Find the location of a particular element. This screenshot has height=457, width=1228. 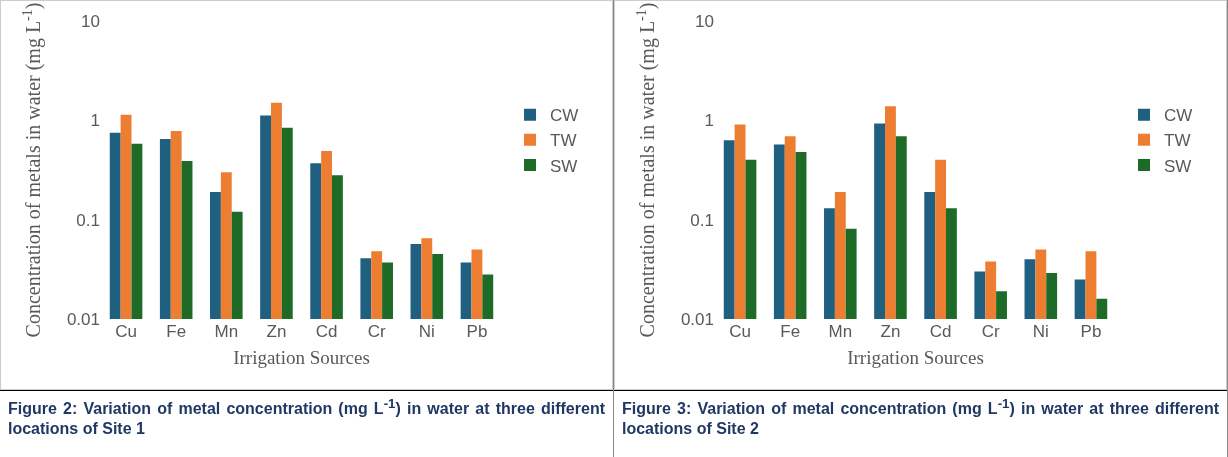

text: Figure 3: Variation of metal concentration (mg L$^{-1}$) in water at three different locations of Site 2 is located at coordinates (920, 417).